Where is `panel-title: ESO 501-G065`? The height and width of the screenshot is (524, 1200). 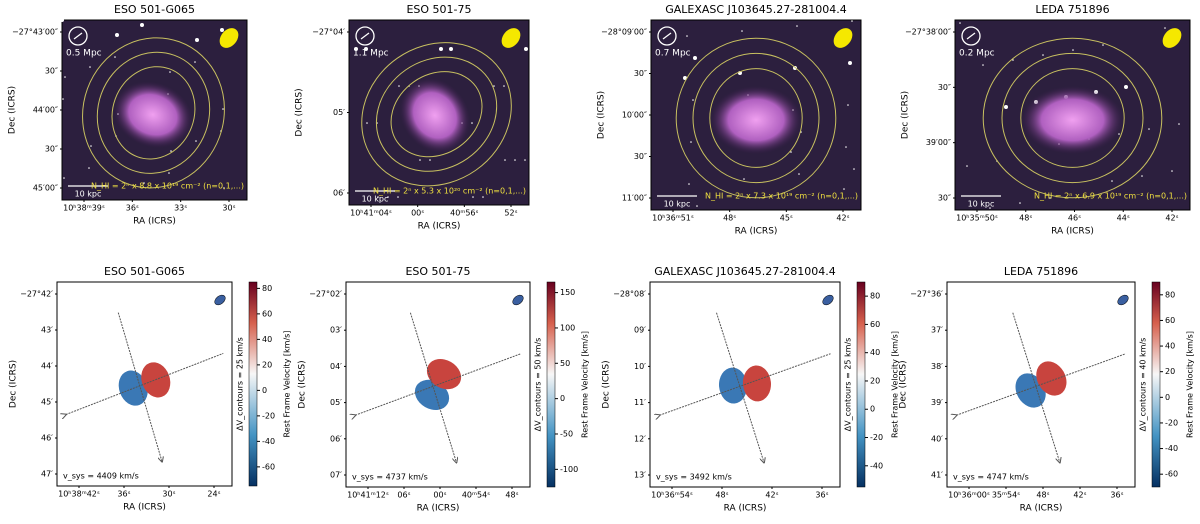 panel-title: ESO 501-G065 is located at coordinates (144, 271).